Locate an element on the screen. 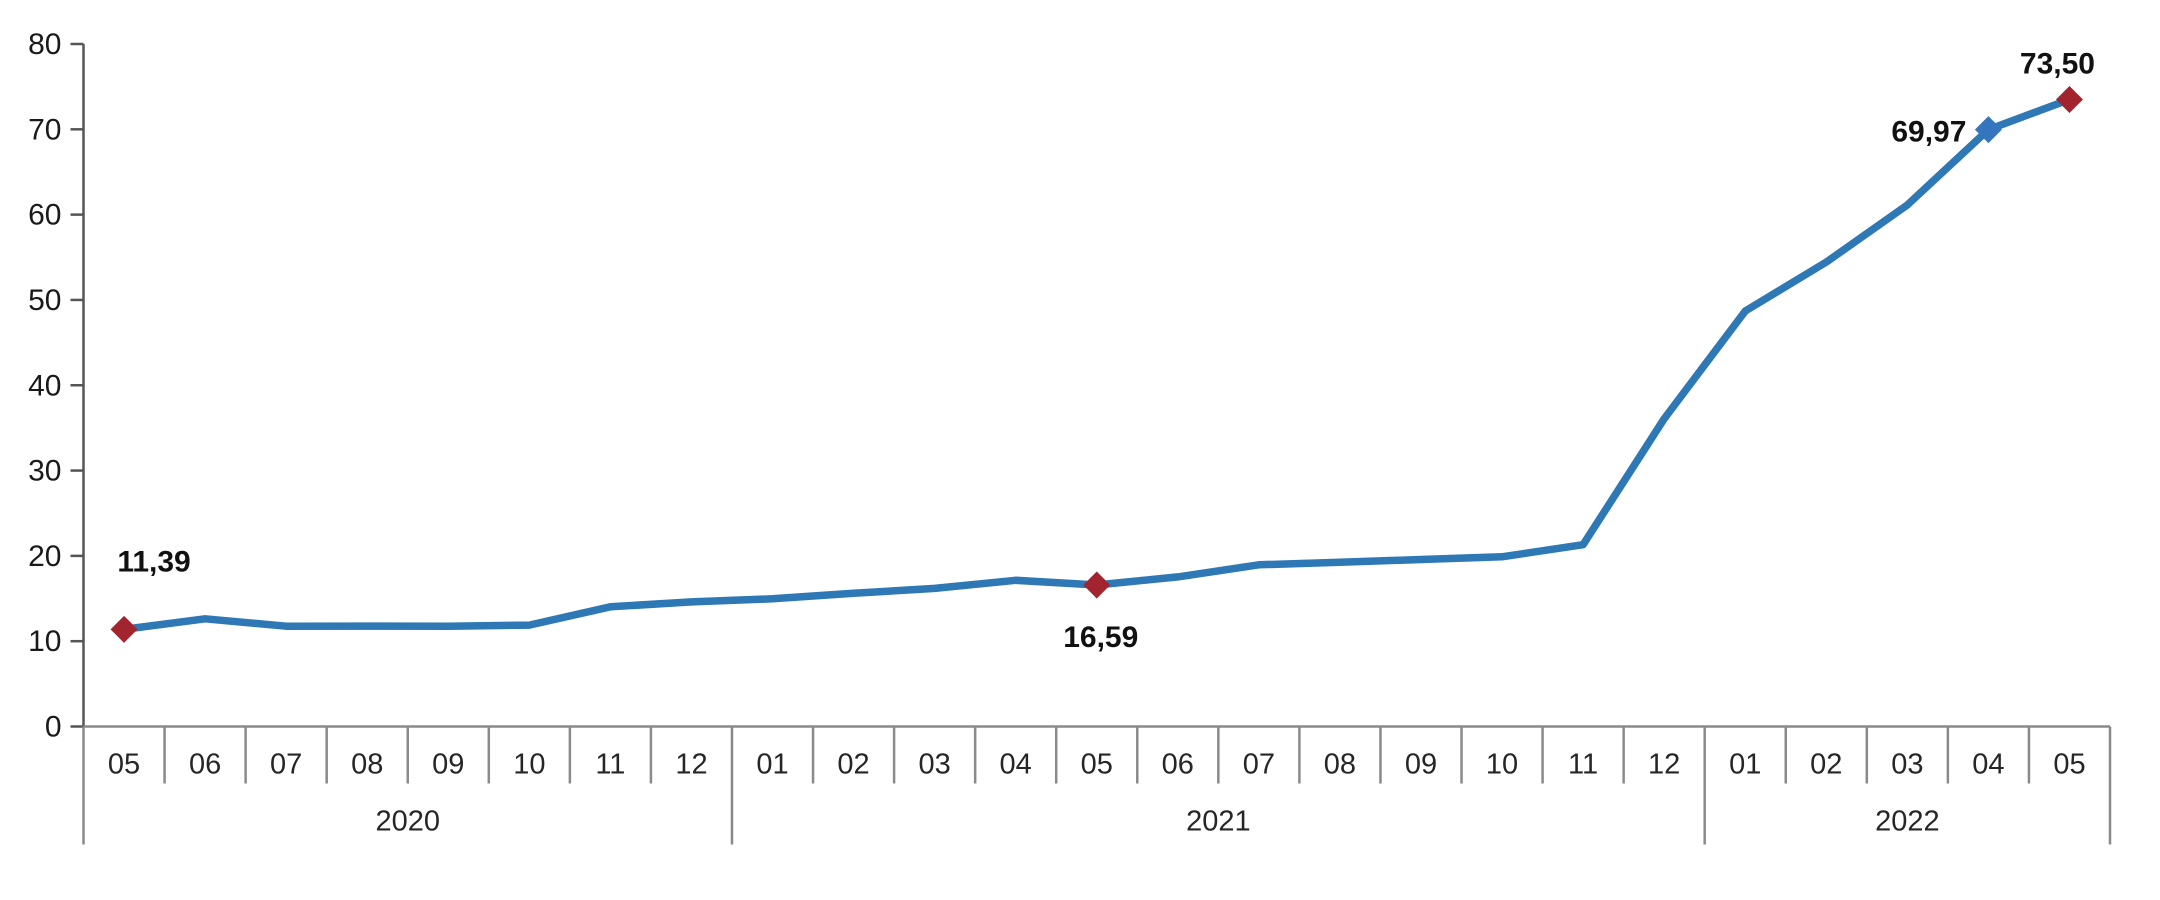 The height and width of the screenshot is (900, 2160). point-label: 69,97 is located at coordinates (1928, 132).